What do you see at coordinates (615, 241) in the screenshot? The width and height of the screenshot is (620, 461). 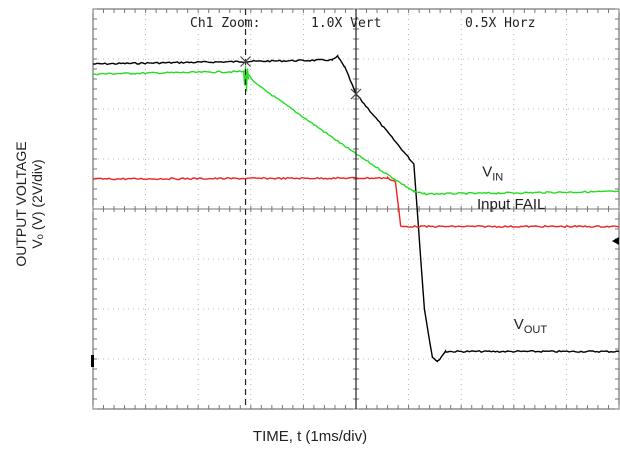 I see `trigger-level-arrow` at bounding box center [615, 241].